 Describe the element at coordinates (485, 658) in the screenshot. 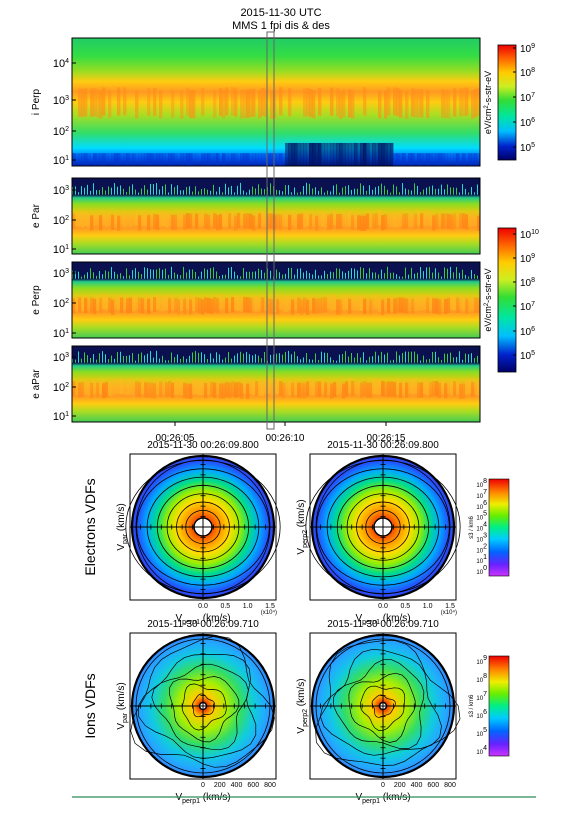

I see `vdf-colorbar-tick-label-exp: 9` at that location.